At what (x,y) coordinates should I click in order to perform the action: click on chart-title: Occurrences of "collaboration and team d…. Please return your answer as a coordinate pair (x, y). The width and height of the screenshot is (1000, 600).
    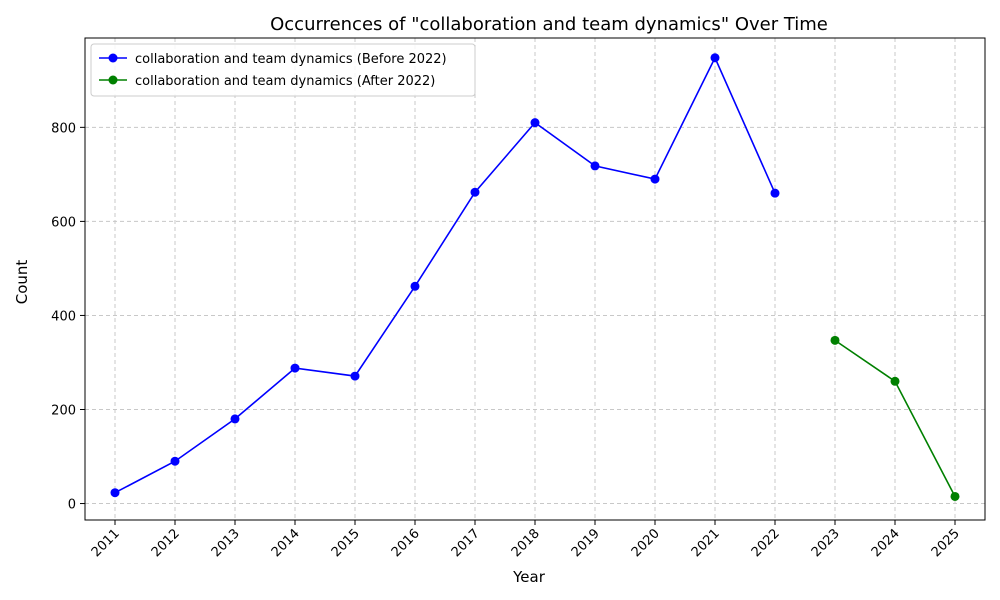
    Looking at the image, I should click on (549, 24).